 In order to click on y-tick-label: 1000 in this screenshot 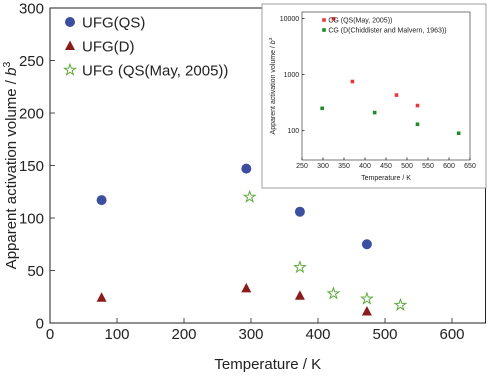, I will do `click(292, 75)`.